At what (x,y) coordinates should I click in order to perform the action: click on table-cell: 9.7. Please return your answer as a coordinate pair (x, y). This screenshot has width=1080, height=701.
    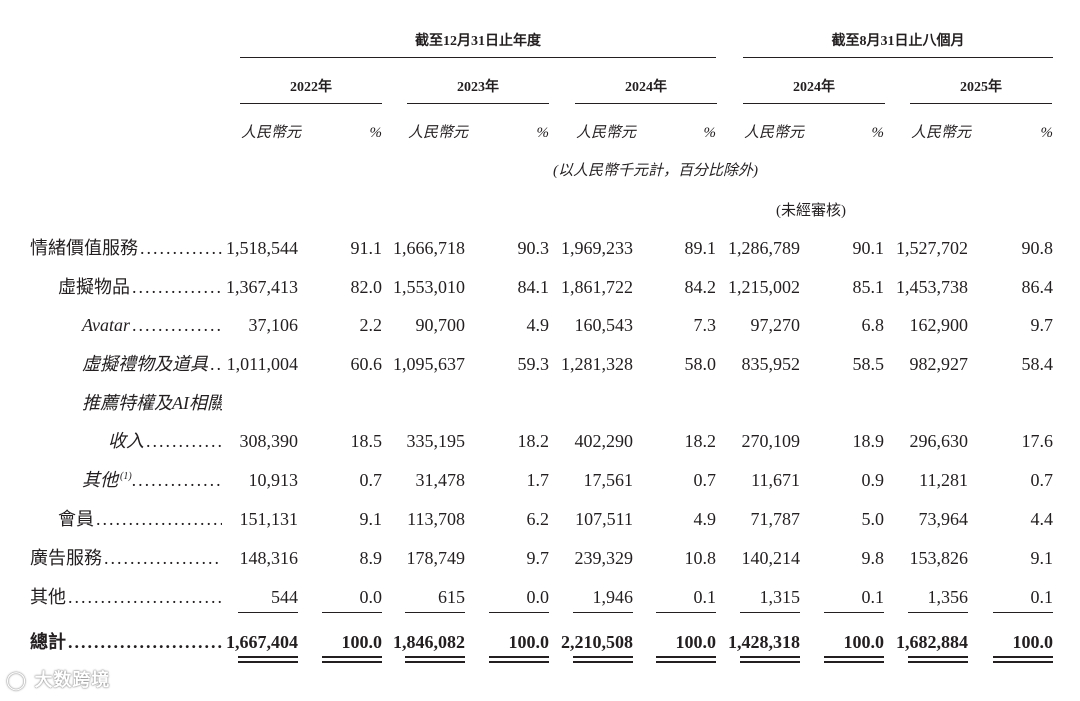
    Looking at the image, I should click on (1042, 325).